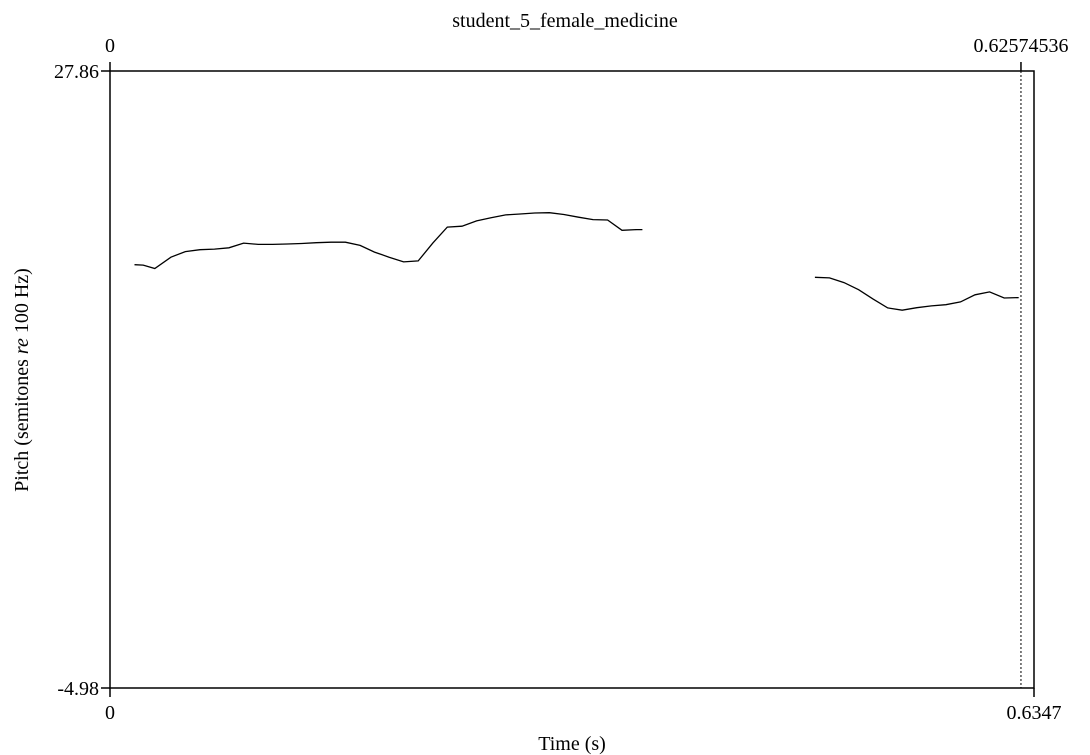 The width and height of the screenshot is (1090, 755). Describe the element at coordinates (76, 72) in the screenshot. I see `y-max-tick-label: 27.86` at that location.